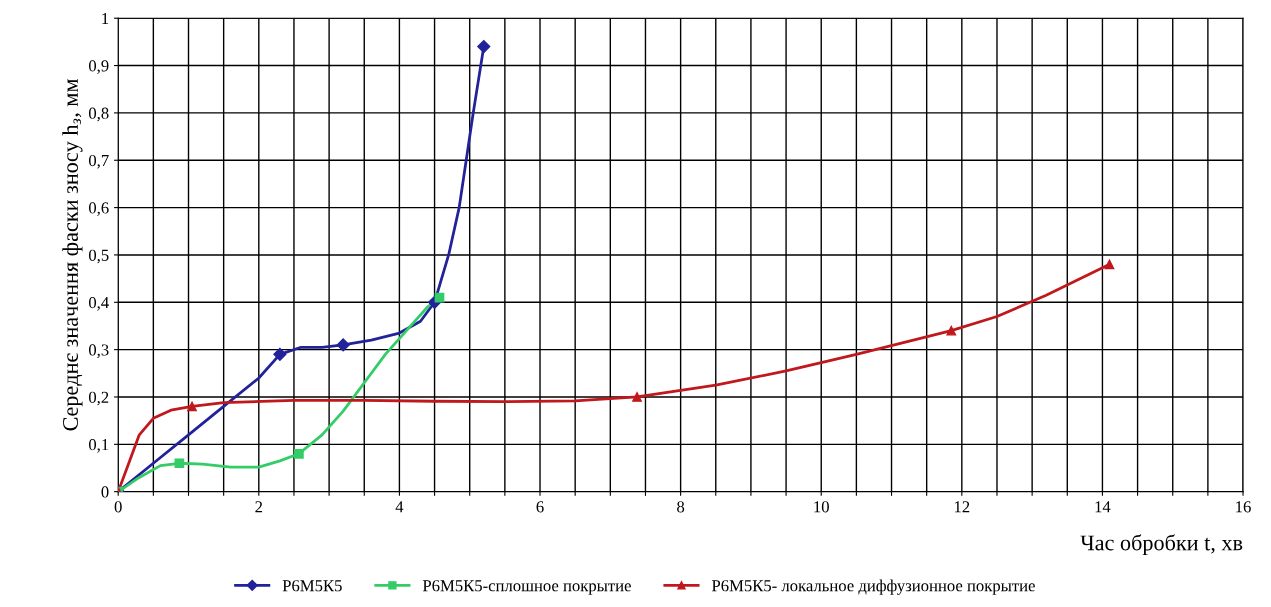 This screenshot has height=607, width=1271. I want to click on y-tick-label: 0,5, so click(98, 256).